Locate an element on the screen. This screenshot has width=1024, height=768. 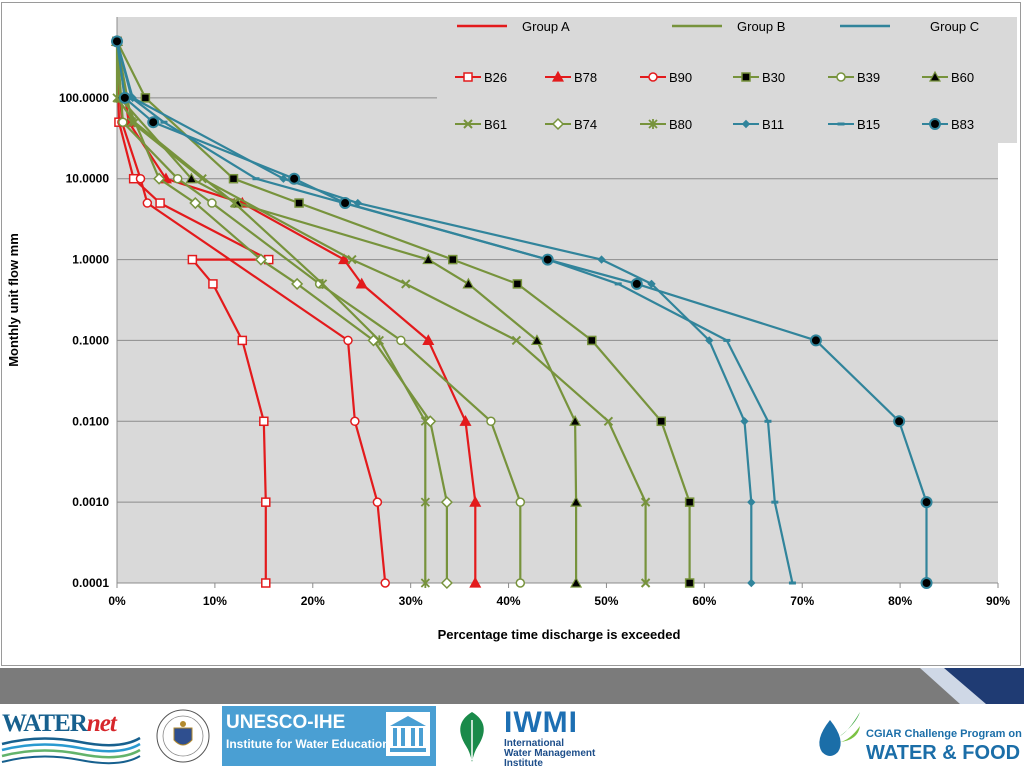
y-axis-title: Monthly unit flow mm is located at coordinates (13, 300).